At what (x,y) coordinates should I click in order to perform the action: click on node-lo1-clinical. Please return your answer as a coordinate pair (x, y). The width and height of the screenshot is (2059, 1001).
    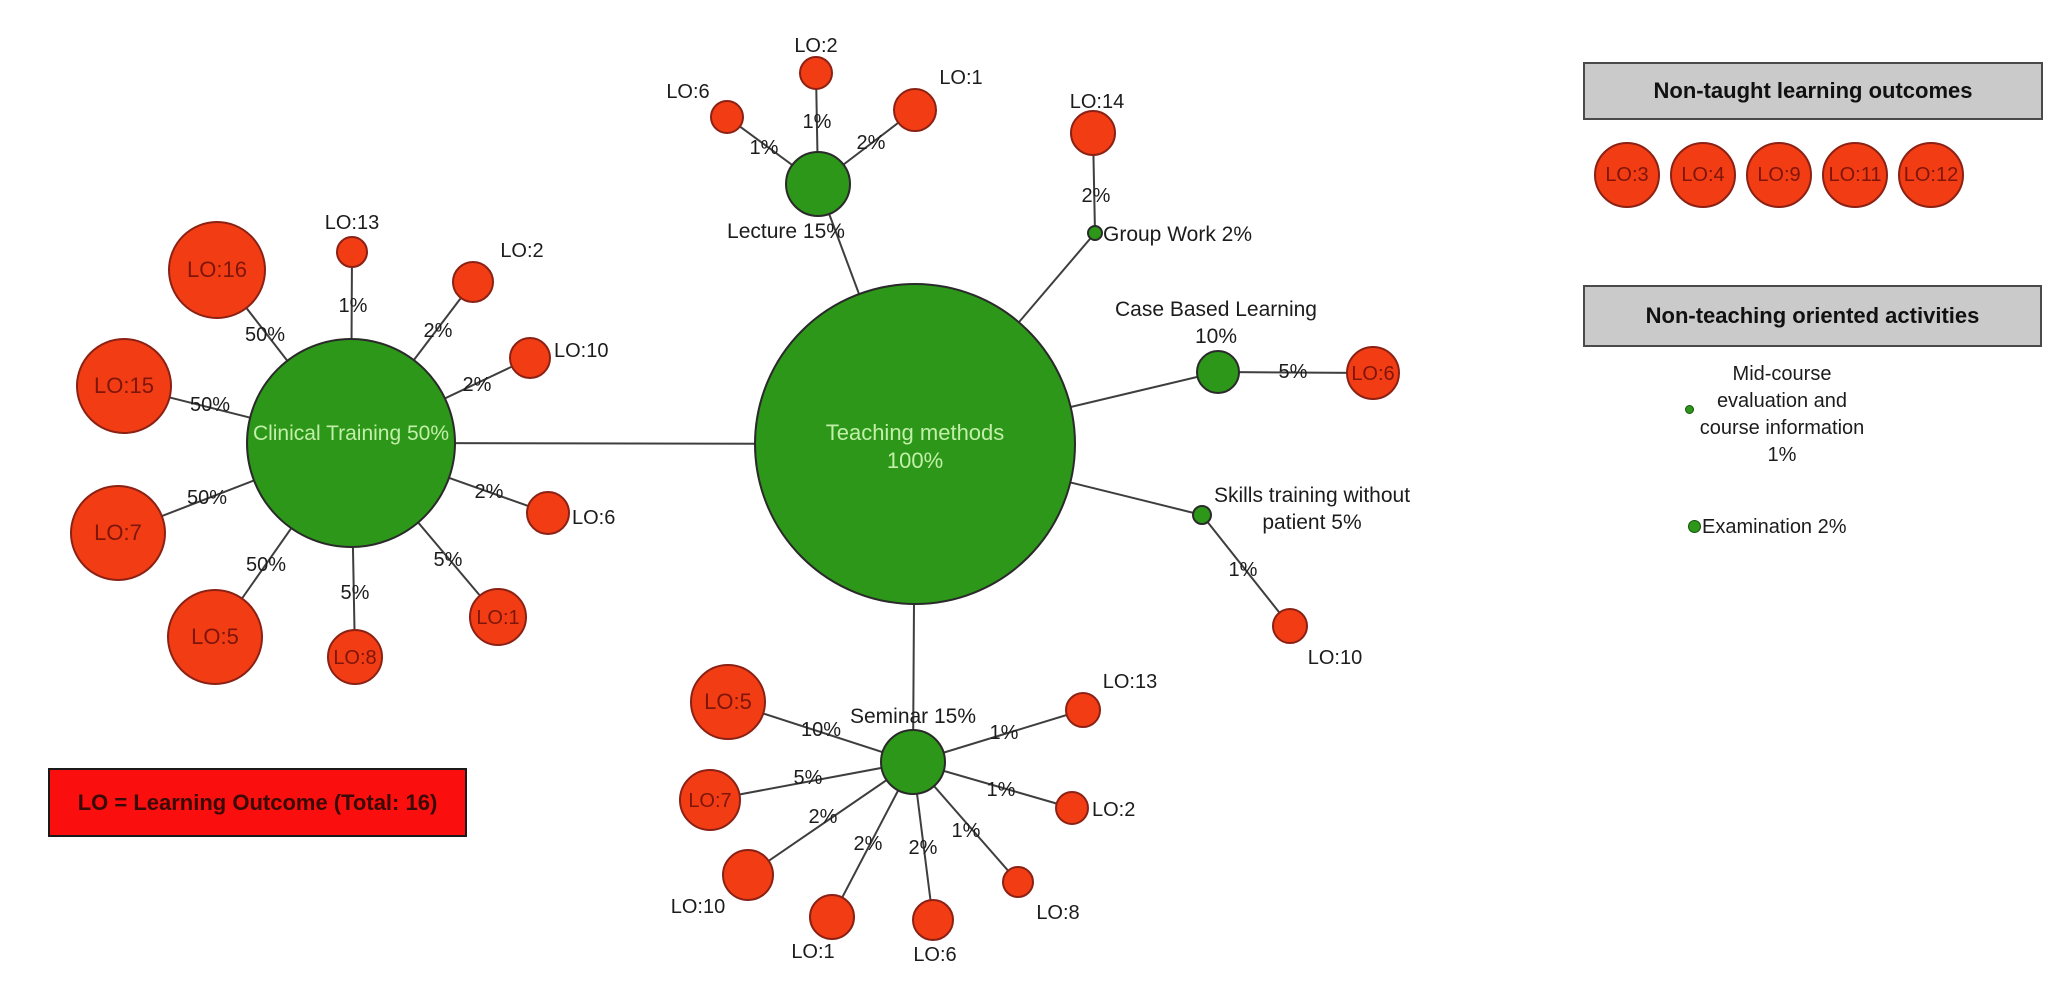
    Looking at the image, I should click on (498, 617).